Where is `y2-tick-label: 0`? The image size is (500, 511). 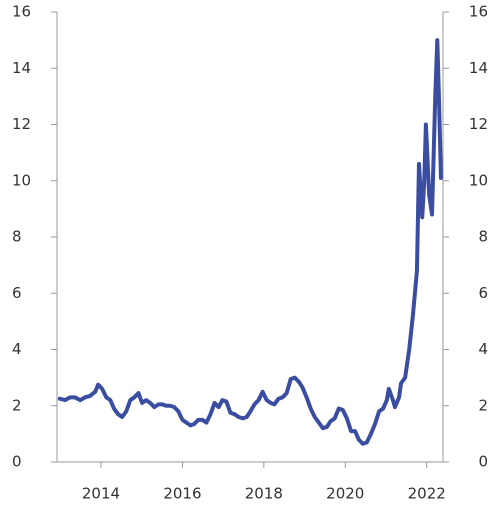 y2-tick-label: 0 is located at coordinates (483, 462).